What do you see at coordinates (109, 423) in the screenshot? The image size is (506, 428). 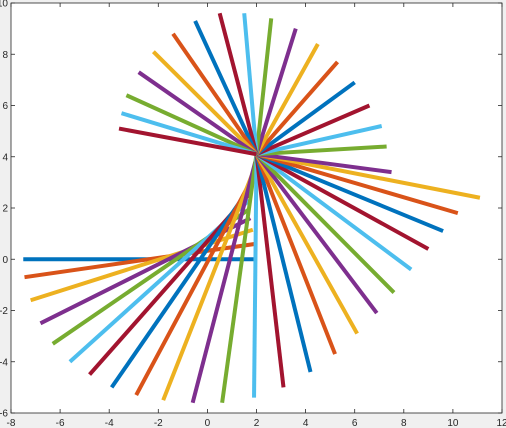 I see `x-tick-label: -4` at bounding box center [109, 423].